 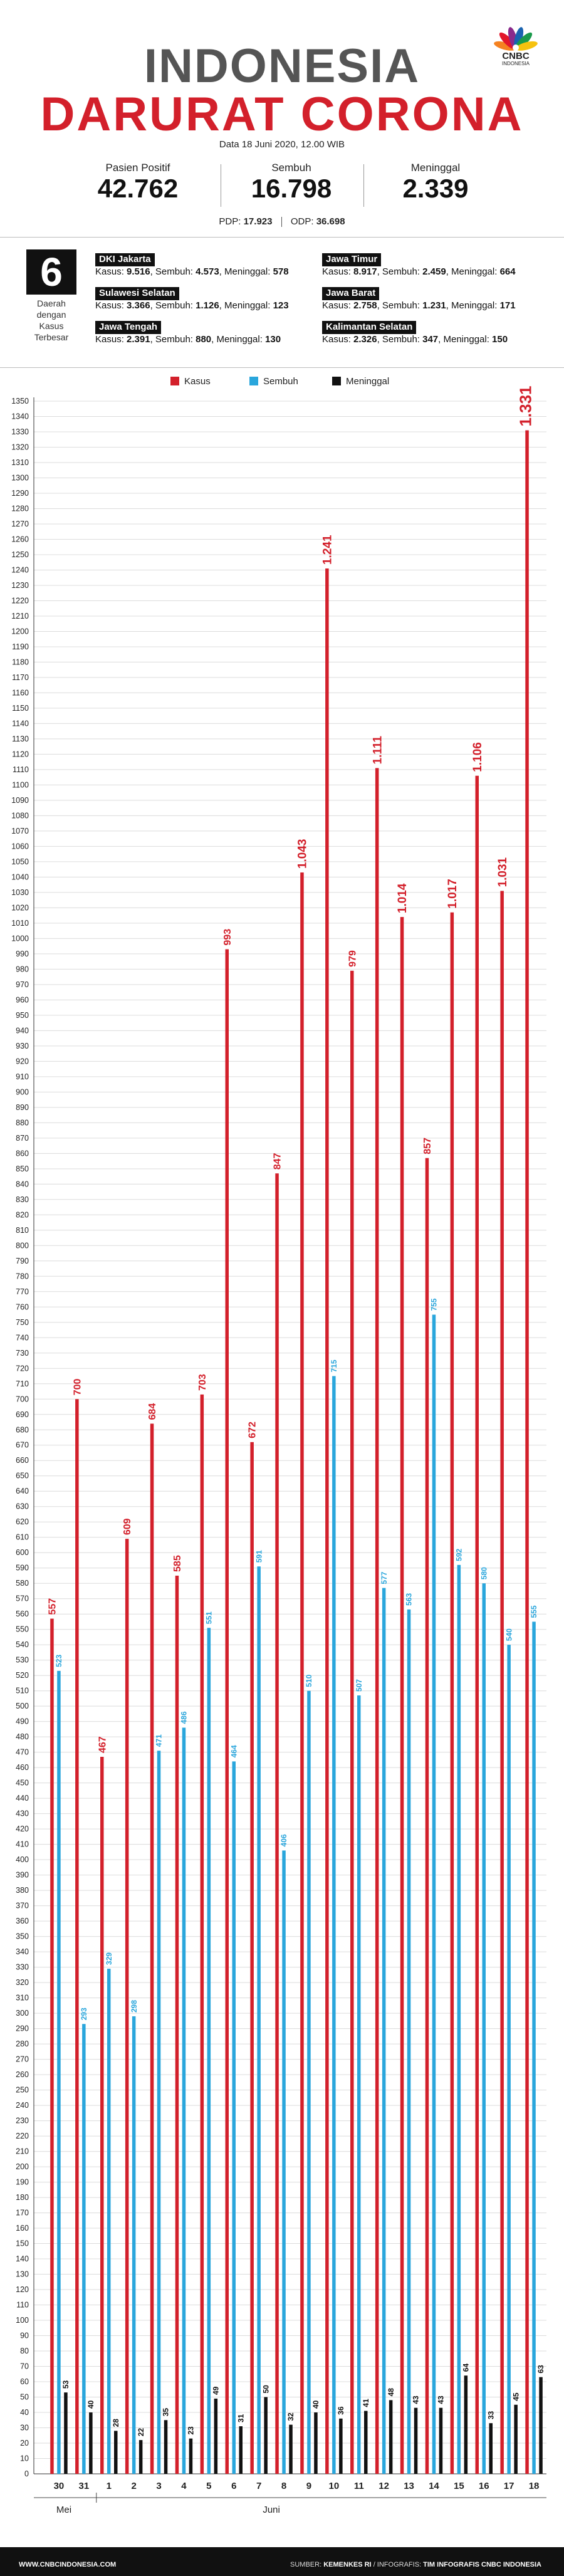 I want to click on y-tick-label: 1000, so click(x=20, y=938).